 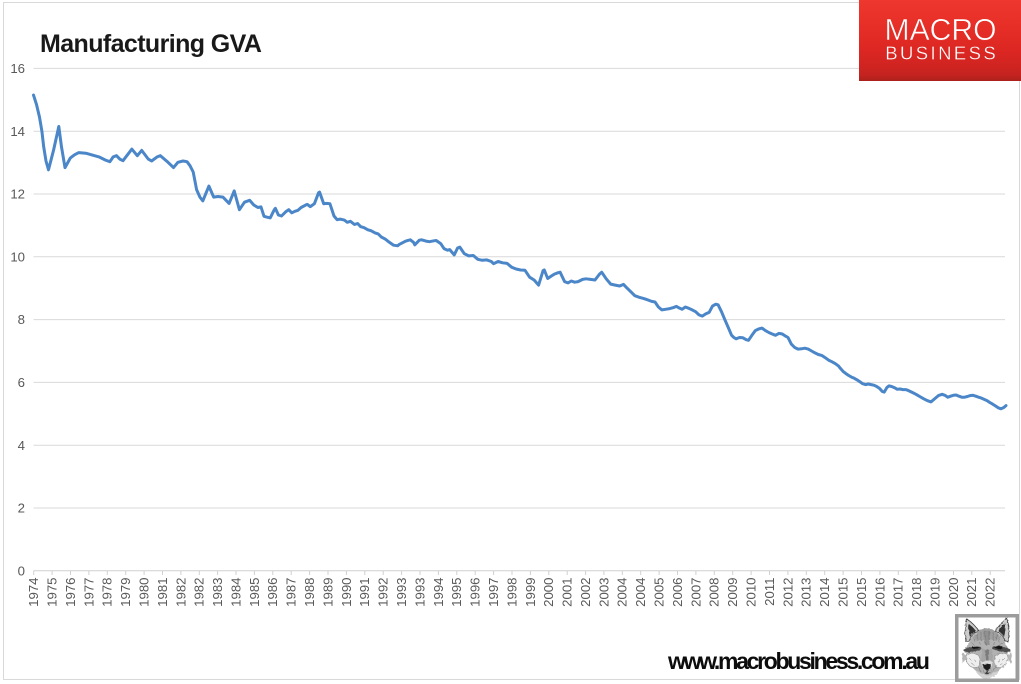 What do you see at coordinates (21, 319) in the screenshot?
I see `svg-text: 8` at bounding box center [21, 319].